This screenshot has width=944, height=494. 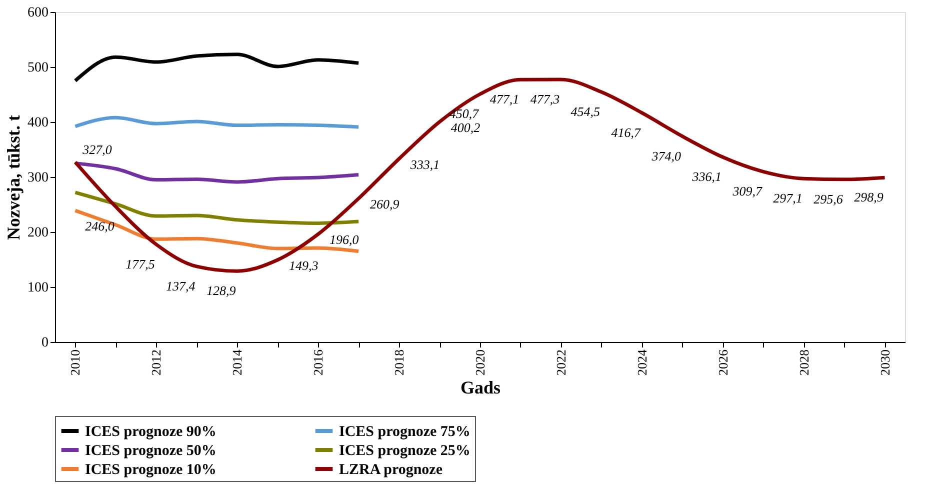 I want to click on legend-label: ICES prognoze 90%, so click(x=150, y=432).